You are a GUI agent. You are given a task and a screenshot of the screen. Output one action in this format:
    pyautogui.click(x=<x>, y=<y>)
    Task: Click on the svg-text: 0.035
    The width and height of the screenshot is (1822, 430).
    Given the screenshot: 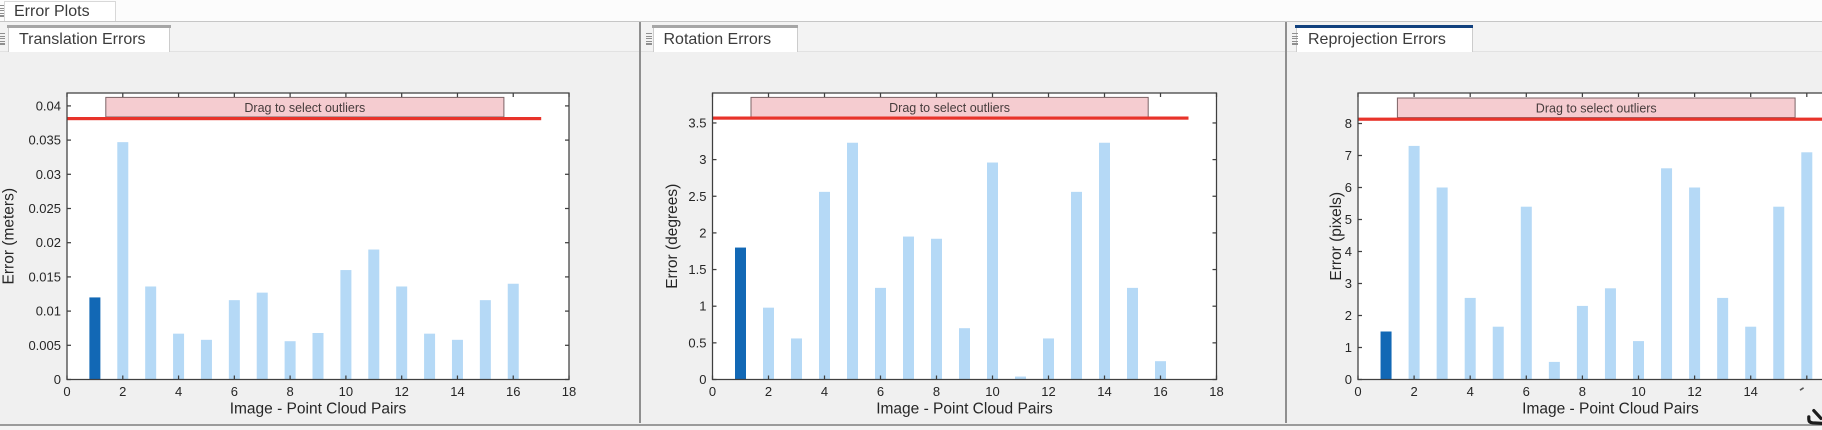 What is the action you would take?
    pyautogui.click(x=44, y=140)
    